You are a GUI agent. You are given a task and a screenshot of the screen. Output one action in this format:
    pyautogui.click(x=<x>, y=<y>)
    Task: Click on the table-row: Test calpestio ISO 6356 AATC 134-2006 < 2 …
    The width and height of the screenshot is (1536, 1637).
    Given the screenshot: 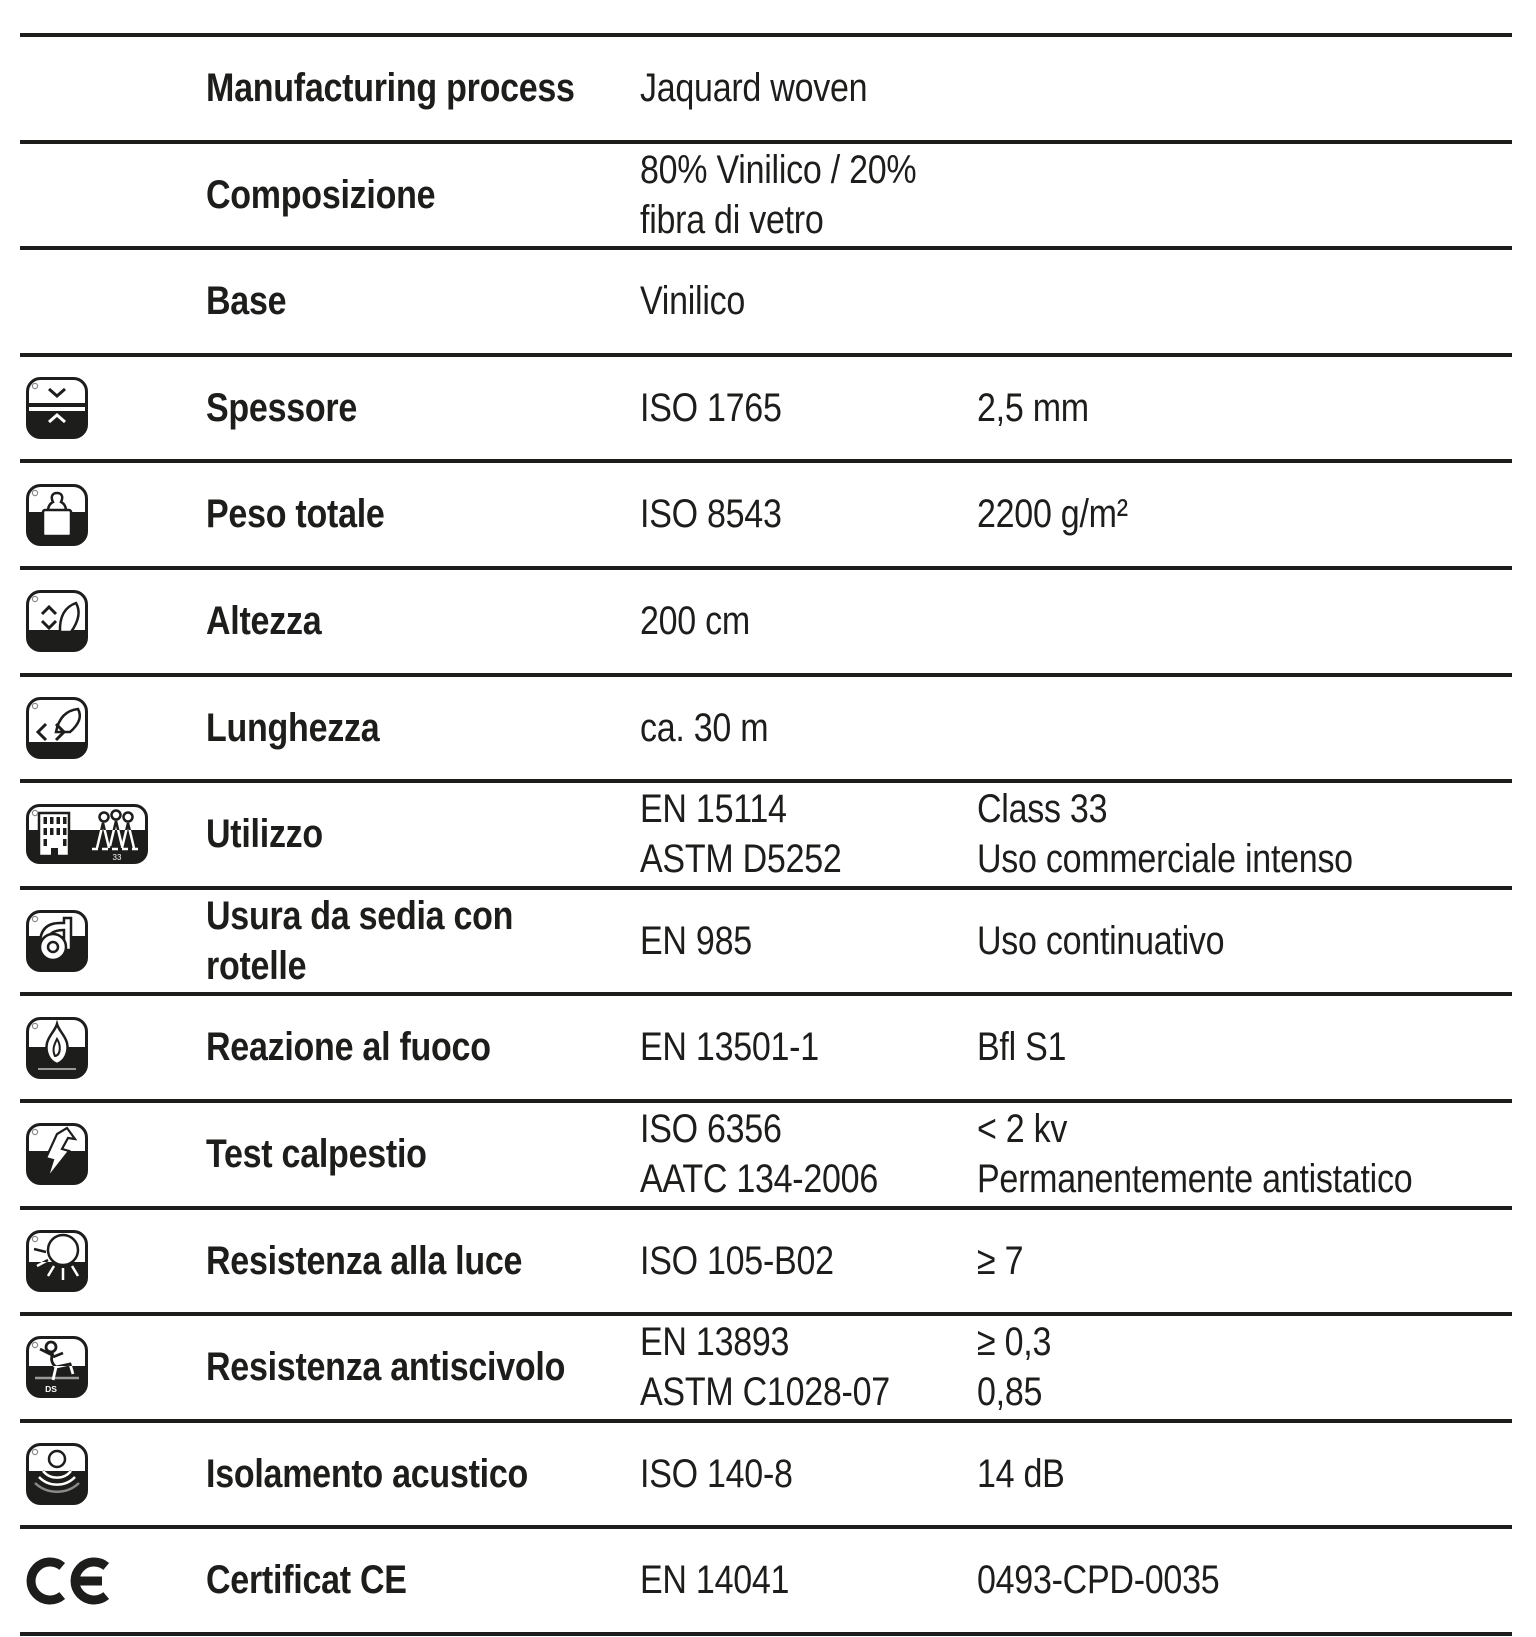 What is the action you would take?
    pyautogui.click(x=766, y=1156)
    